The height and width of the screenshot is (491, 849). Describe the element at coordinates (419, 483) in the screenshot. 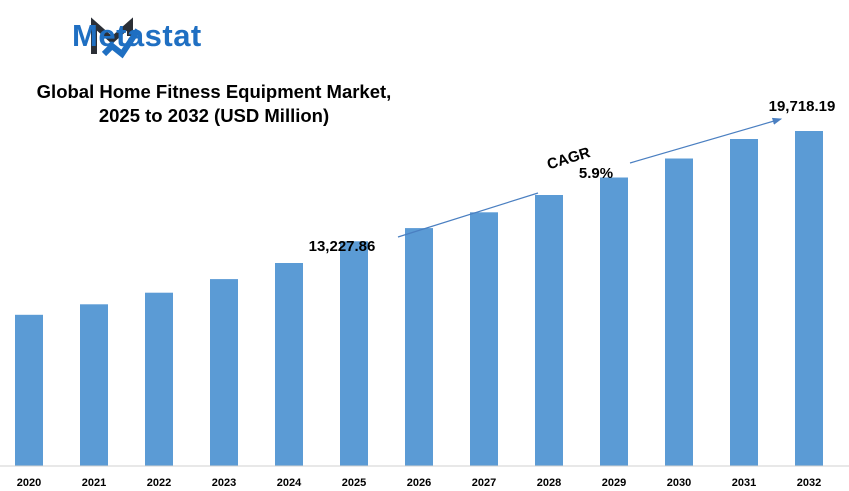

I see `x-tick-label-2026: 2026` at that location.